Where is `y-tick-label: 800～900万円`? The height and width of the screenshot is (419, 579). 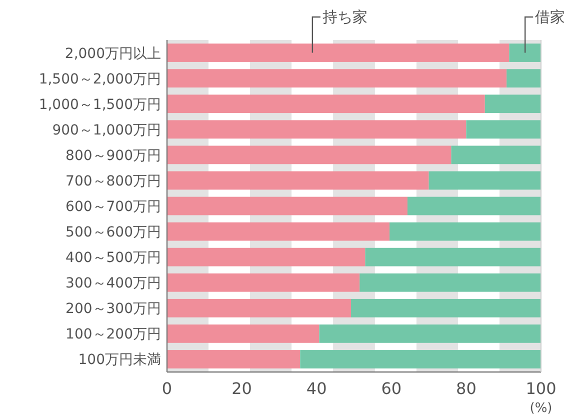 y-tick-label: 800～900万円 is located at coordinates (113, 156).